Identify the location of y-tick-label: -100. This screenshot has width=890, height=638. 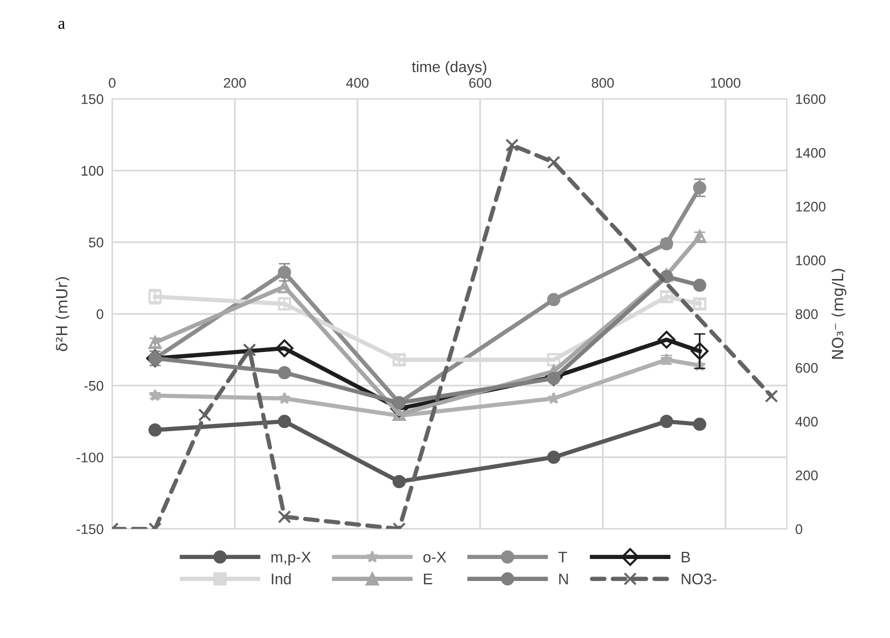
(90, 457).